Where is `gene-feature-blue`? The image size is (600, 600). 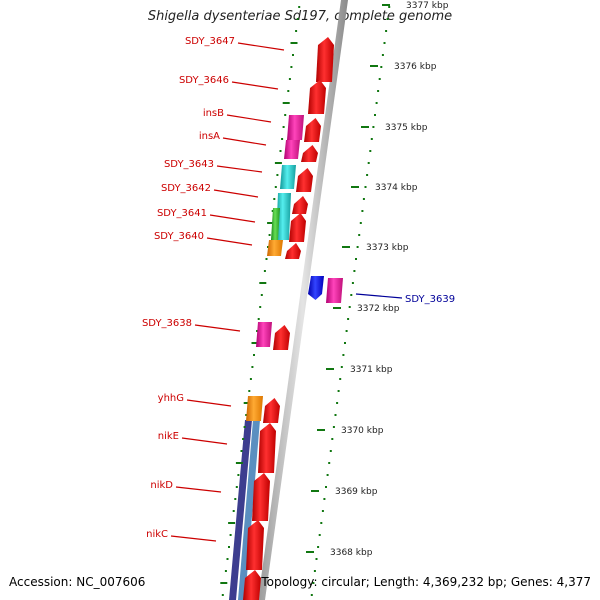
gene-feature-blue is located at coordinates (316, 288).